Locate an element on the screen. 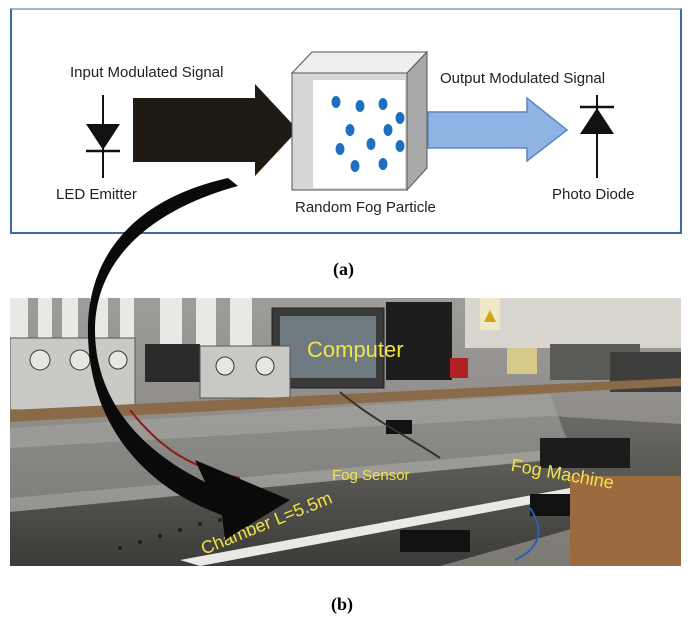 This screenshot has width=691, height=624. led-emitter-label: LED Emitter is located at coordinates (96, 194).